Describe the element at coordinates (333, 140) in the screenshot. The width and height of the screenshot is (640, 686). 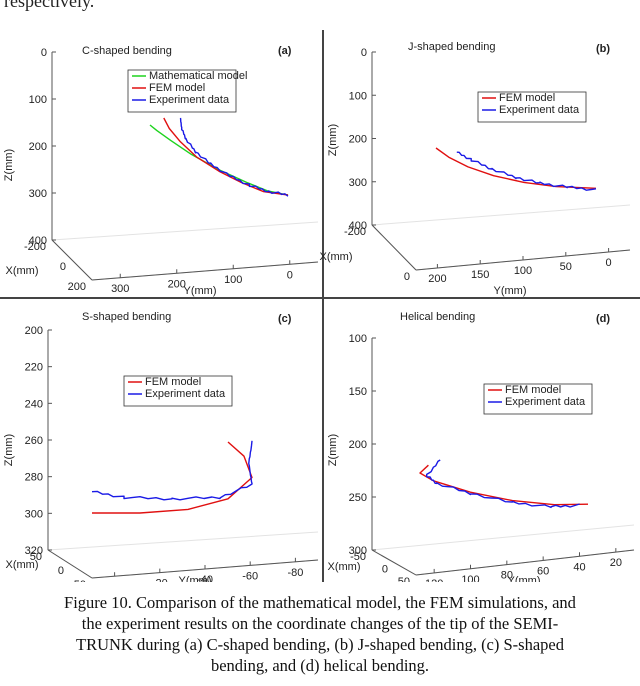
I see `z-axis-label-b: Z(mm)` at that location.